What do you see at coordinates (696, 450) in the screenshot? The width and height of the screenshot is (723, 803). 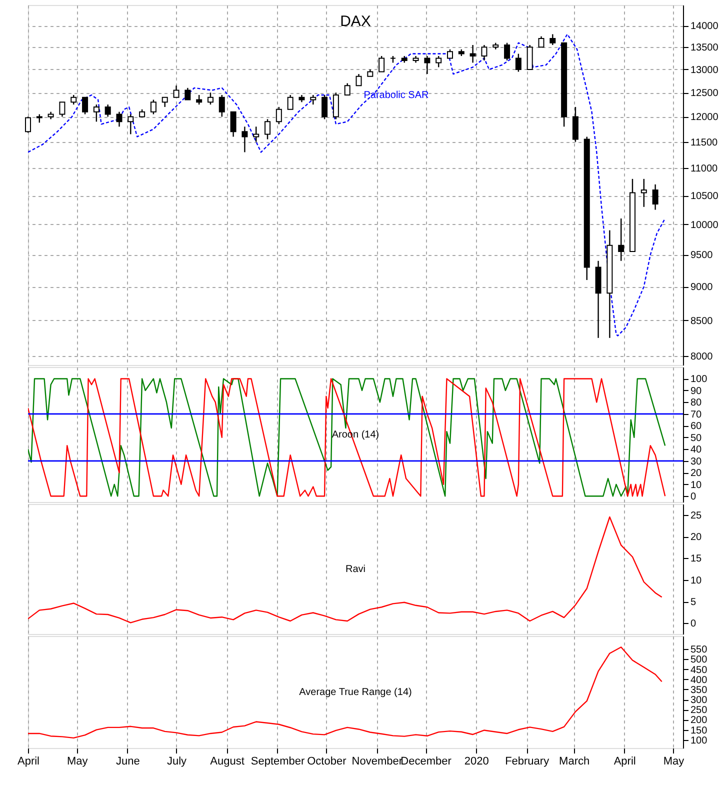 I see `y-tick-label: 40` at bounding box center [696, 450].